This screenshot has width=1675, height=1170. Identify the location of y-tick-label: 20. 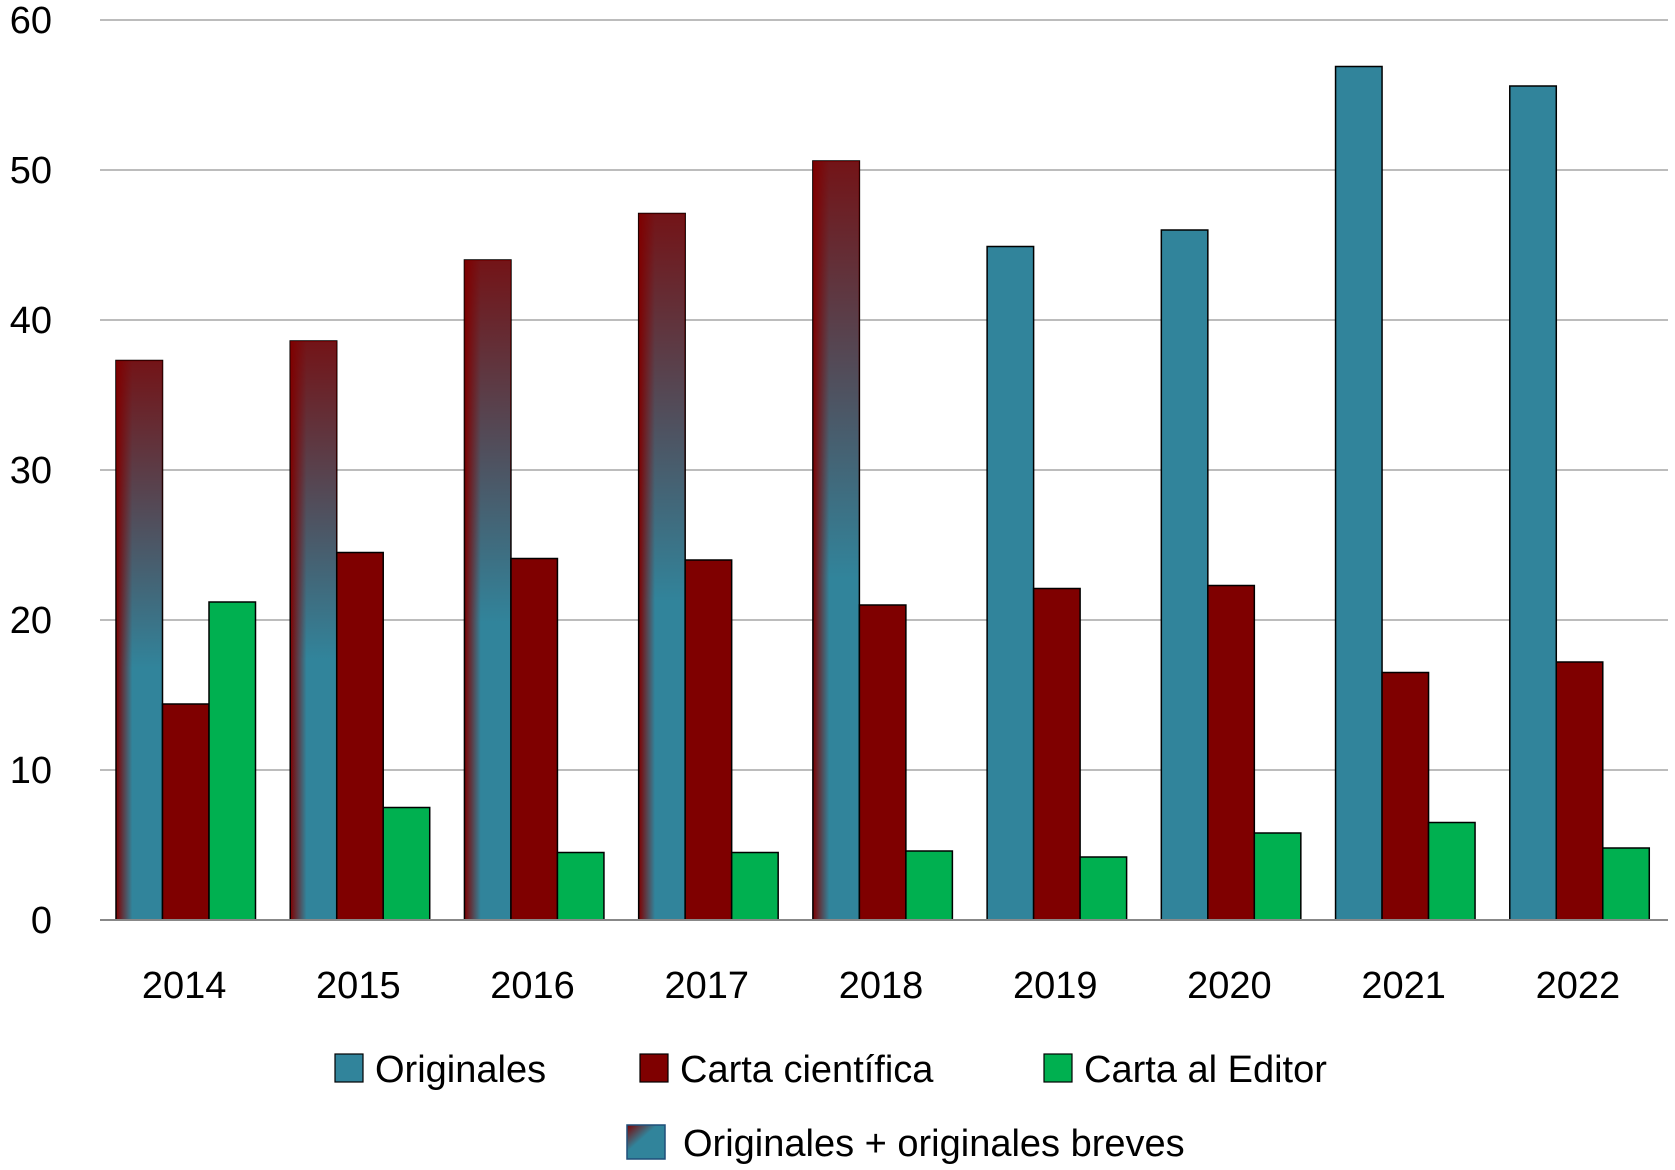
(31, 621).